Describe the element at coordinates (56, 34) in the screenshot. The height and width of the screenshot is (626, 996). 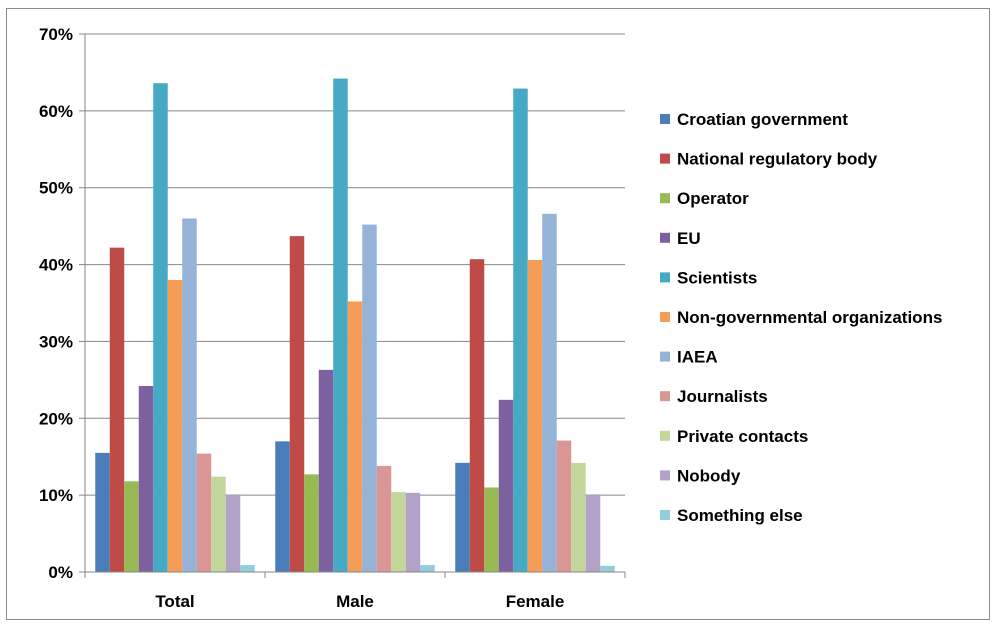
I see `y-tick-label: 70%` at that location.